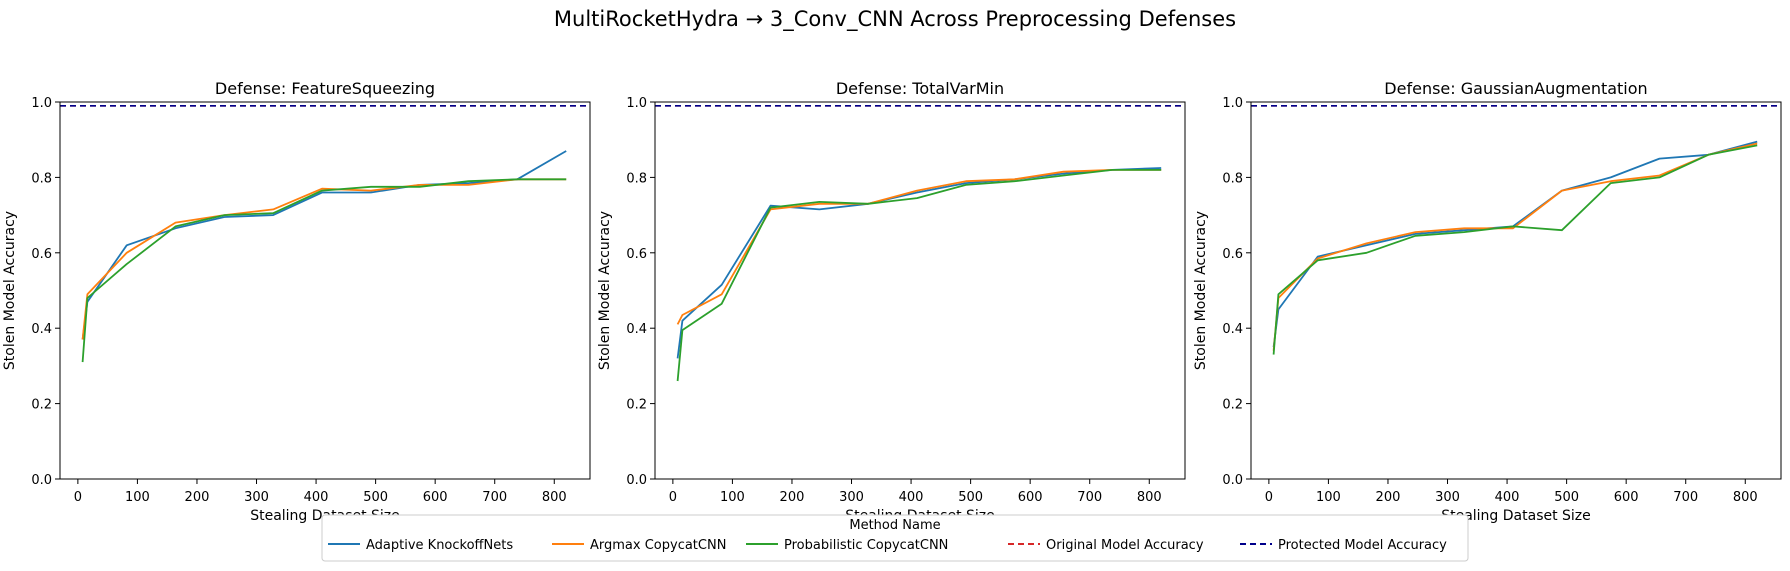  Describe the element at coordinates (1516, 516) in the screenshot. I see `x-axis-label: Stealing Dataset Size` at that location.